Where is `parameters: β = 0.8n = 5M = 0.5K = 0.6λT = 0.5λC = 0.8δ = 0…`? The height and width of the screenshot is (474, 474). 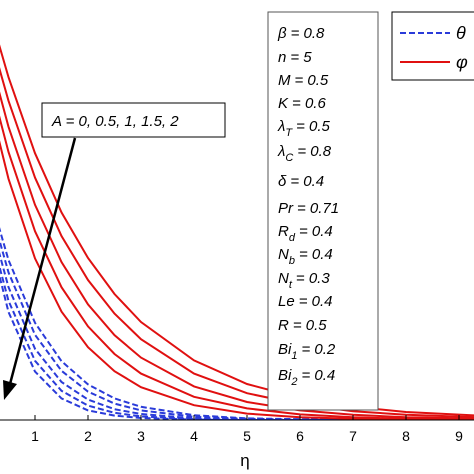
parameters: β = 0.8n = 5M = 0.5K = 0.6λT = 0.5λC = 0.8δ = 0… is located at coordinates (308, 206).